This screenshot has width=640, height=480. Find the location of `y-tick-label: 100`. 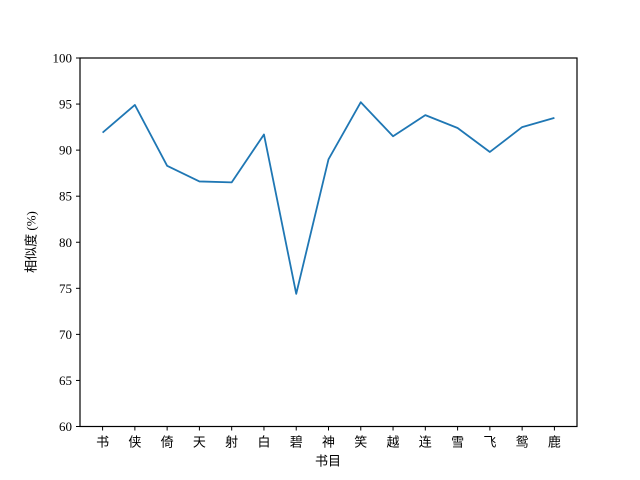

y-tick-label: 100 is located at coordinates (63, 58).